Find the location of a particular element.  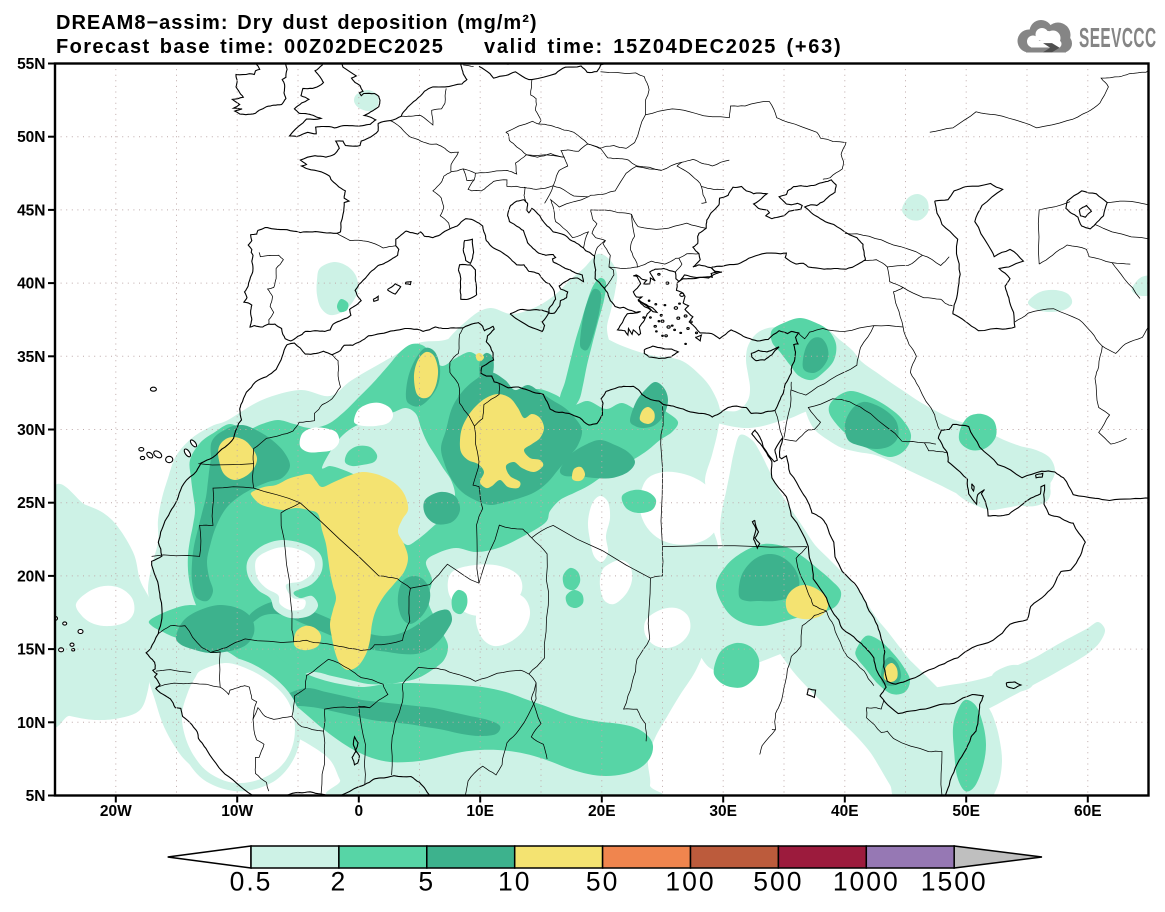

svg-text: valid time: 15Z04DEC2025 (+63) is located at coordinates (663, 47).